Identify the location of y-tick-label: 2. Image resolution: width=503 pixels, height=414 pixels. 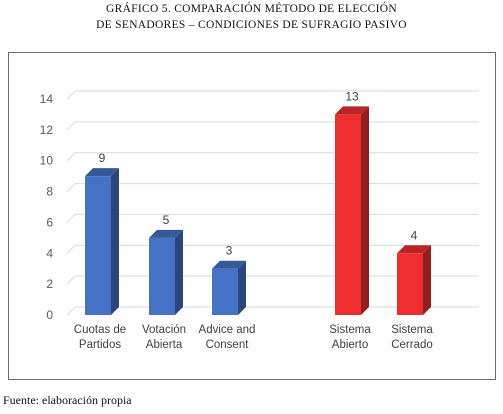
(49, 284).